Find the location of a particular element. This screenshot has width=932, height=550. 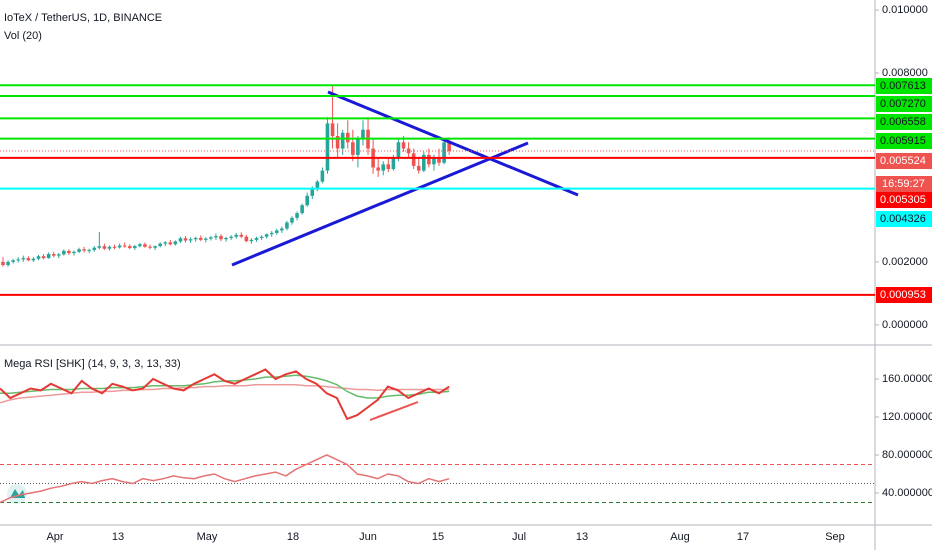

level-label: 0.005305 is located at coordinates (903, 200).